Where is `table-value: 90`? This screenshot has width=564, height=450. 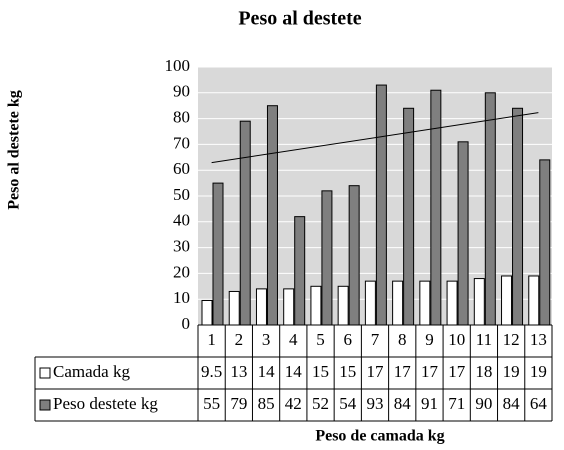
table-value: 90 is located at coordinates (483, 403).